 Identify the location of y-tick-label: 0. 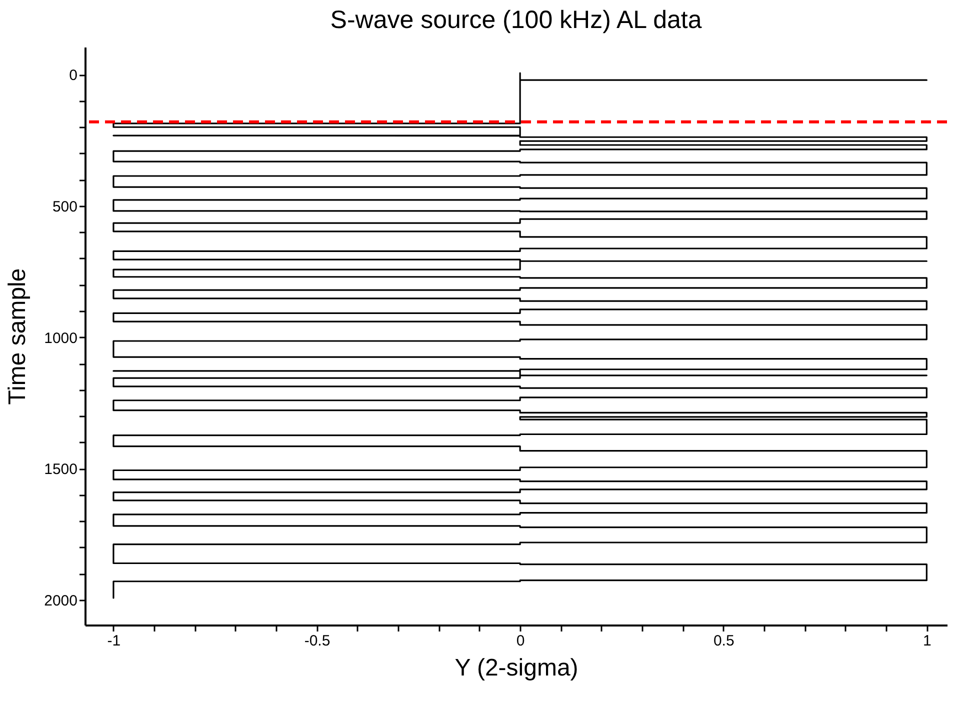
(73, 75).